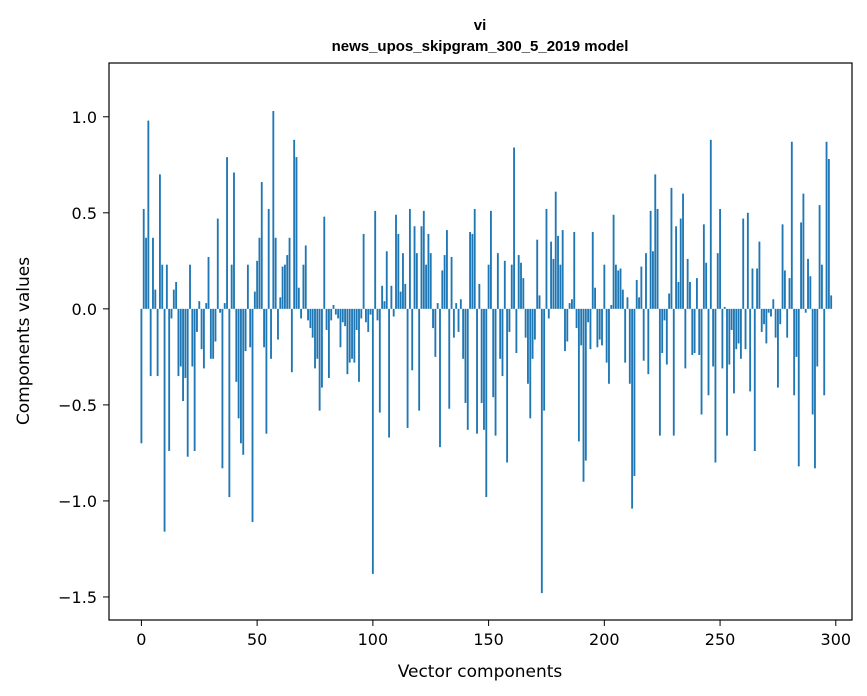  What do you see at coordinates (836, 639) in the screenshot?
I see `x-tick-label: 300` at bounding box center [836, 639].